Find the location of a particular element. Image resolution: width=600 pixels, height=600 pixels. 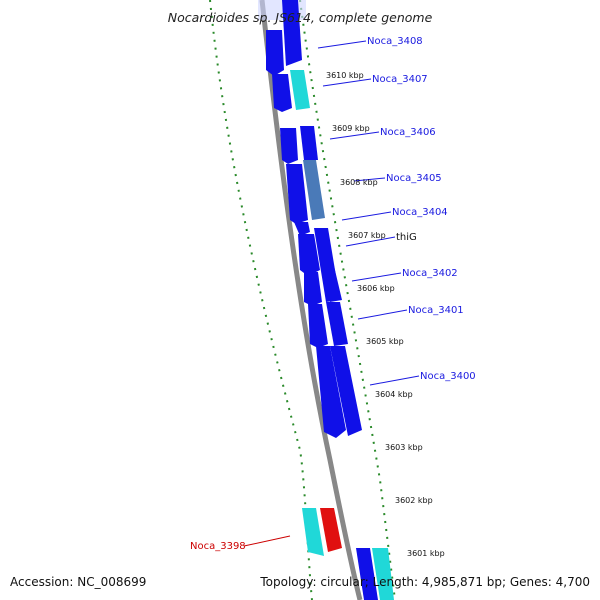

gene-bottom-cyan is located at coordinates (383, 574).